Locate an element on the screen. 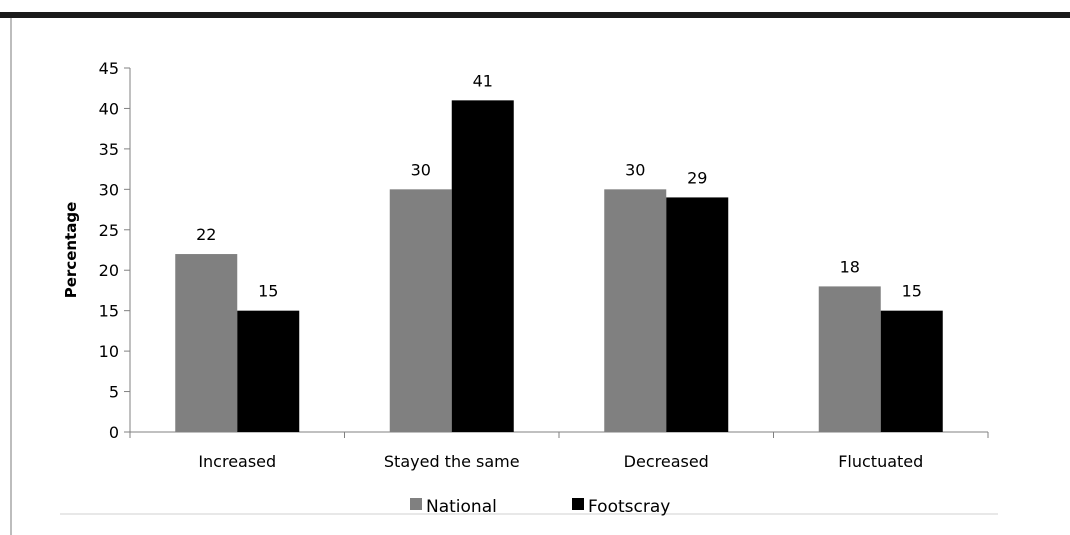 This screenshot has height=535, width=1070. legend-label: Footscray is located at coordinates (629, 507).